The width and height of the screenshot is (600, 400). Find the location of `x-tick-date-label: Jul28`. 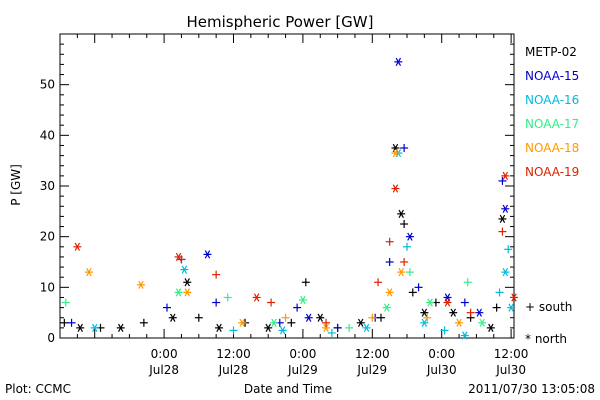

x-tick-date-label: Jul28 is located at coordinates (163, 370).